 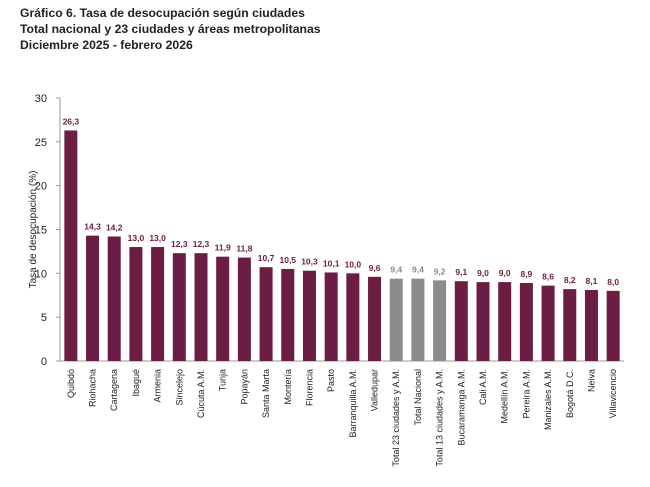 What do you see at coordinates (41, 187) in the screenshot?
I see `y-tick-label: 20` at bounding box center [41, 187].